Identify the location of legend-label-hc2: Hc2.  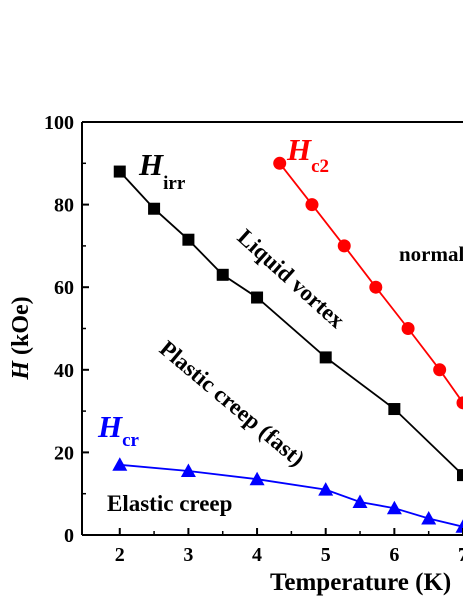
(307, 154).